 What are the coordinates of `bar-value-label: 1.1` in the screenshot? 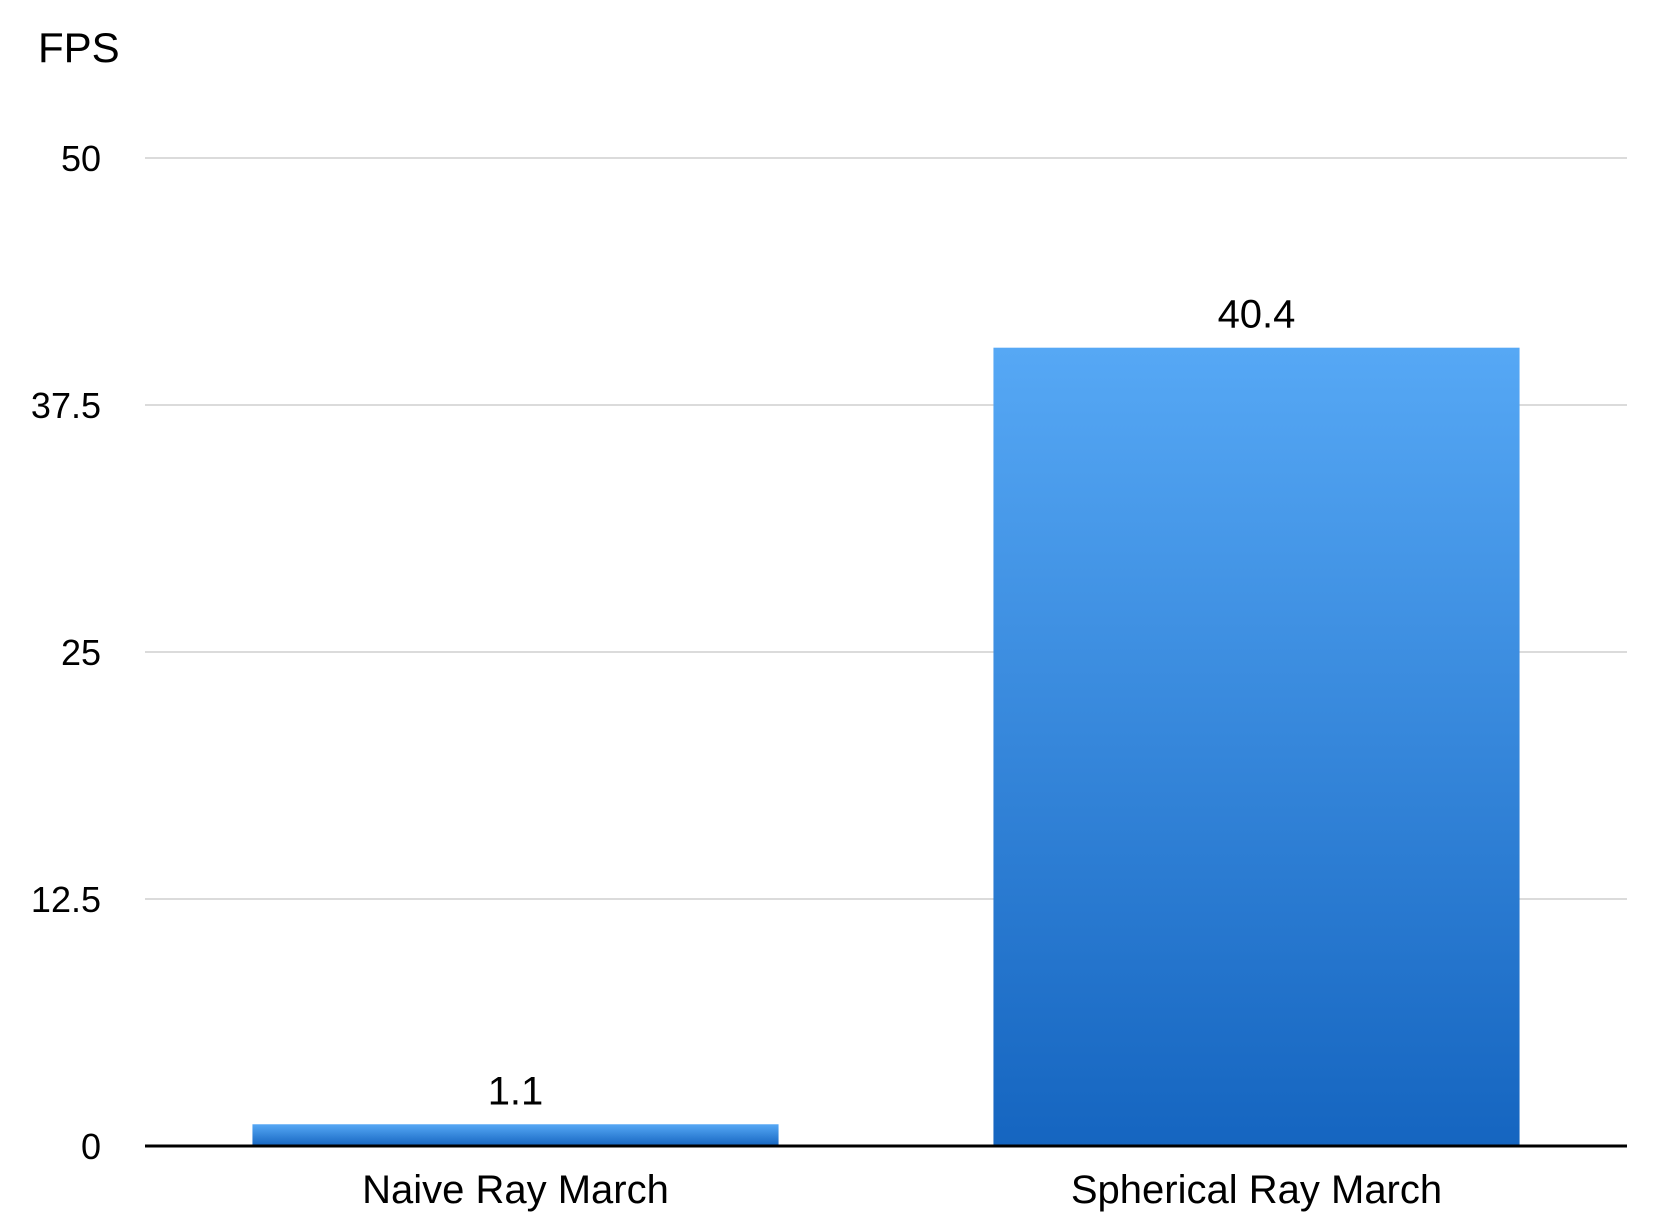 It's located at (516, 1091).